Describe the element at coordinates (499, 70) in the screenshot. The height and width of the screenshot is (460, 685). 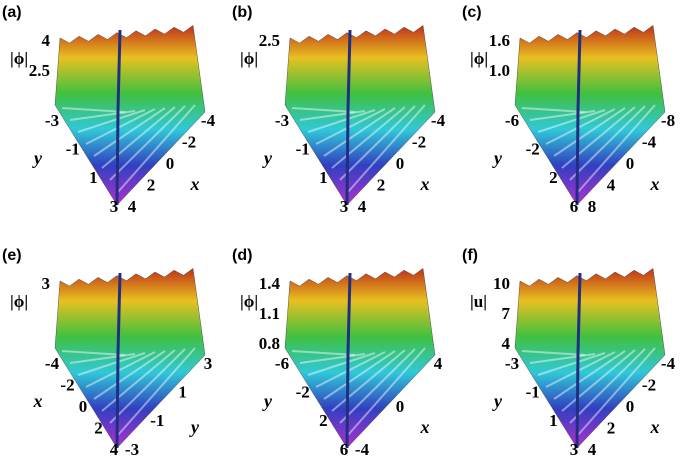
I see `z-tick-label: 1.0` at that location.